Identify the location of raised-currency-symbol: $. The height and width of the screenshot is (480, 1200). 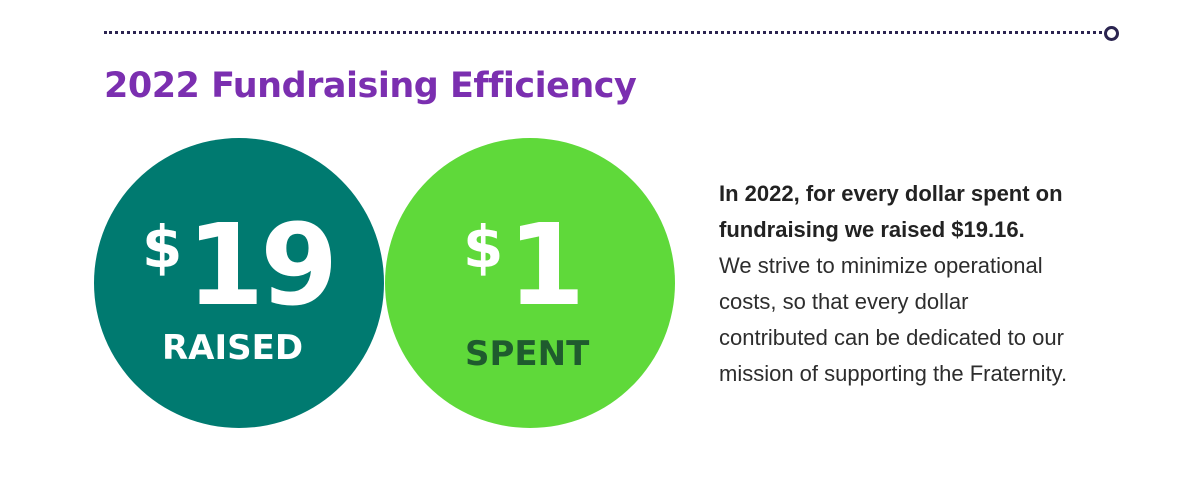
(162, 247).